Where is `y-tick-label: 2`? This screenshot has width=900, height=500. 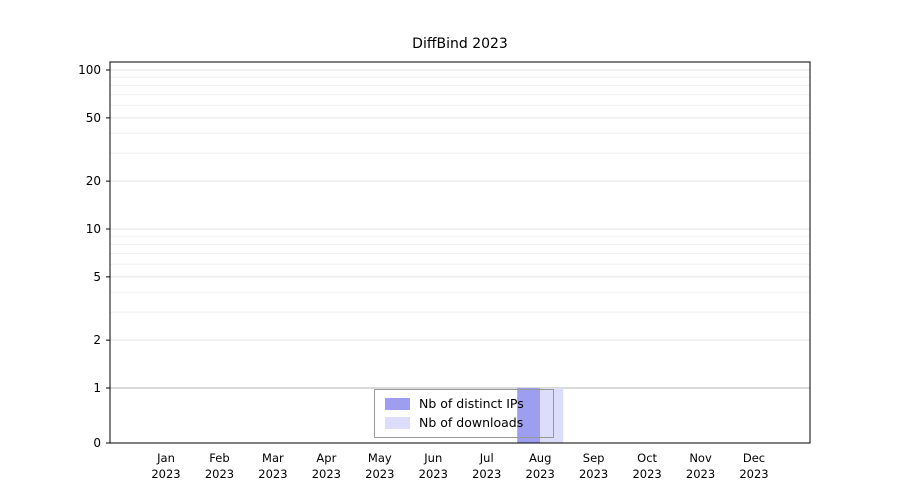 y-tick-label: 2 is located at coordinates (97, 340).